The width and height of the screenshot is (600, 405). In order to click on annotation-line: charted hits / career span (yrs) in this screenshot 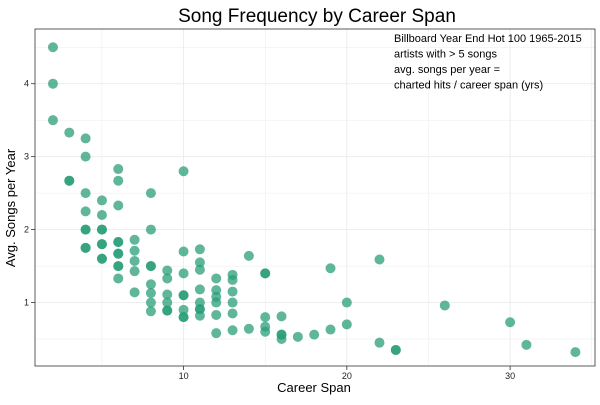, I will do `click(468, 86)`.